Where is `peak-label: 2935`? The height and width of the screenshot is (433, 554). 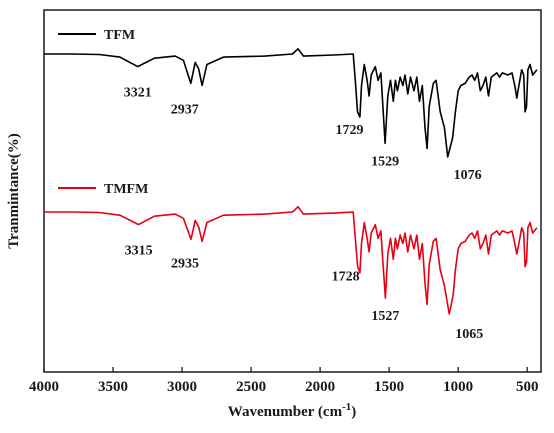
peak-label: 2935 is located at coordinates (185, 263).